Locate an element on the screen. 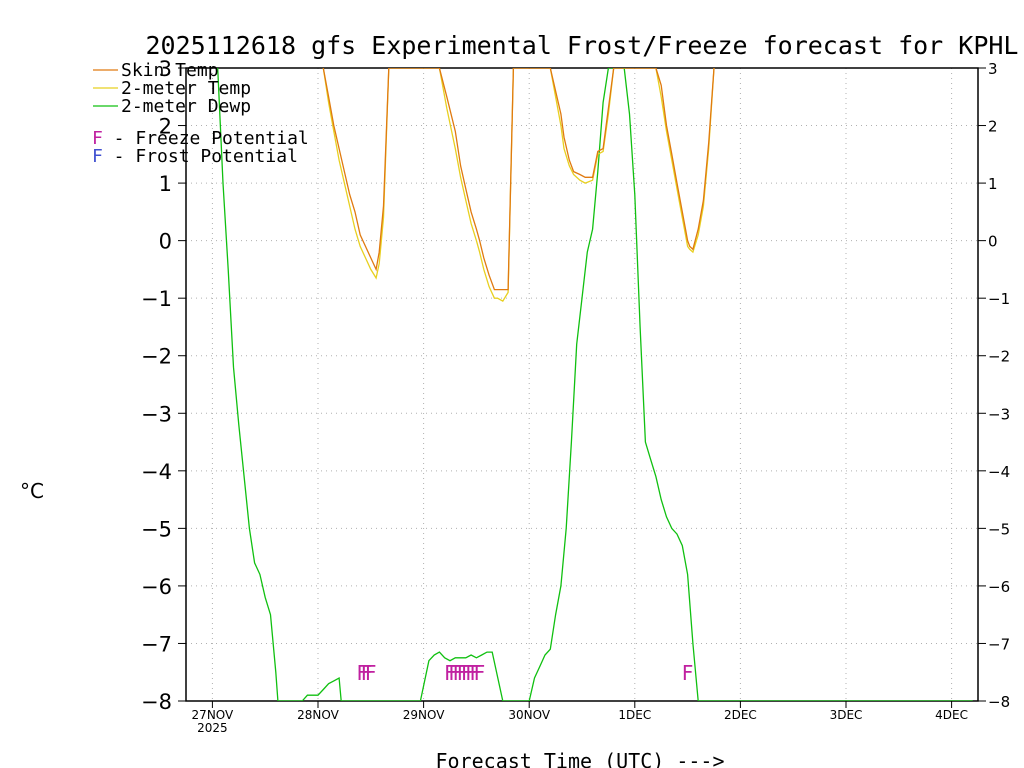  y-axis-left: 3 2 1 0 −1 −2 −3 −4 −5 −6 −7 −8 is located at coordinates (163, 385).